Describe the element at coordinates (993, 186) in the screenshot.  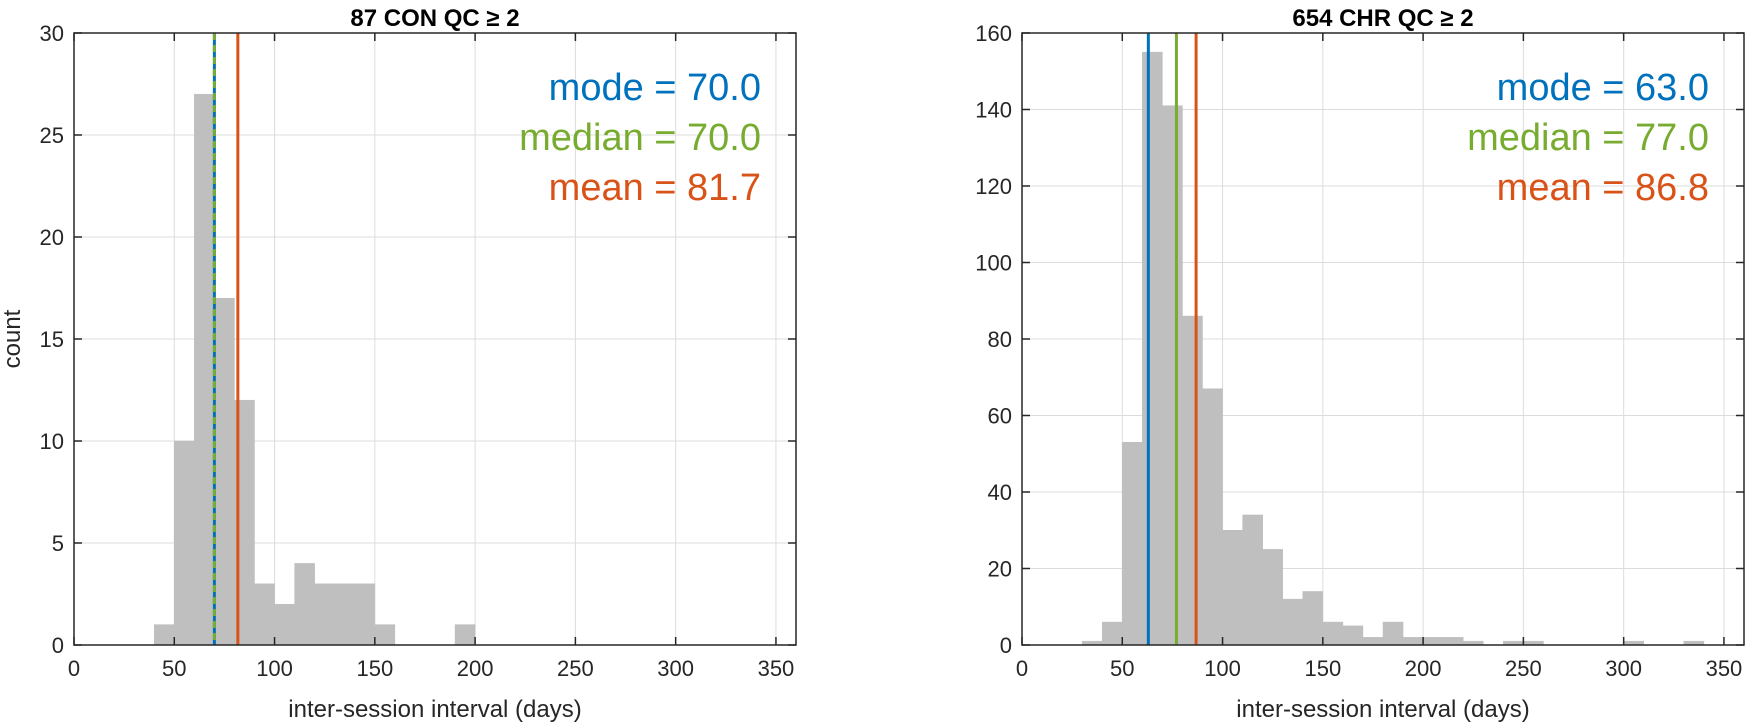
I see `y-tick-label: 120` at that location.